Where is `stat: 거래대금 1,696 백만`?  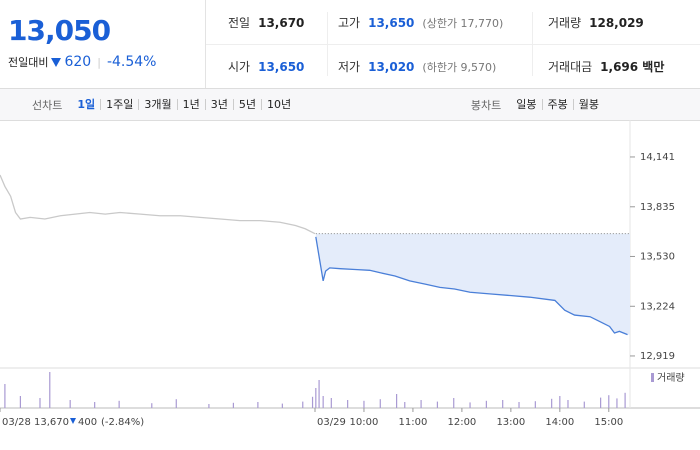 stat: 거래대금 1,696 백만 is located at coordinates (606, 66).